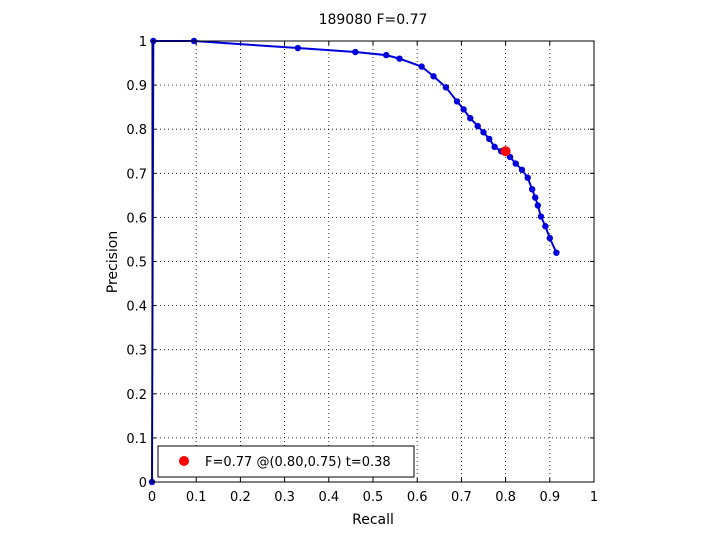 The height and width of the screenshot is (540, 720). Describe the element at coordinates (417, 497) in the screenshot. I see `x-tick-label: 0.6` at that location.